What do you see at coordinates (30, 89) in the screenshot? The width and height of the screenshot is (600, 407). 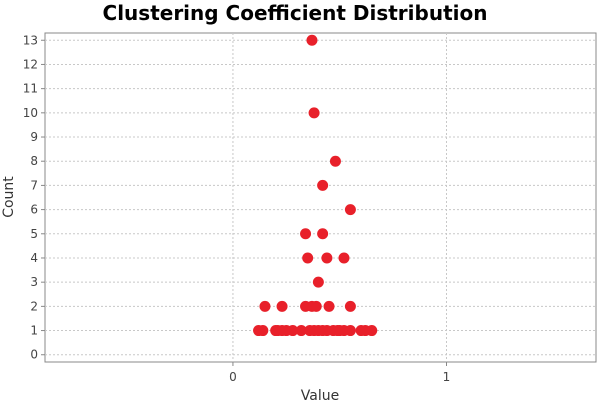 I see `y-tick-label: 11` at bounding box center [30, 89].